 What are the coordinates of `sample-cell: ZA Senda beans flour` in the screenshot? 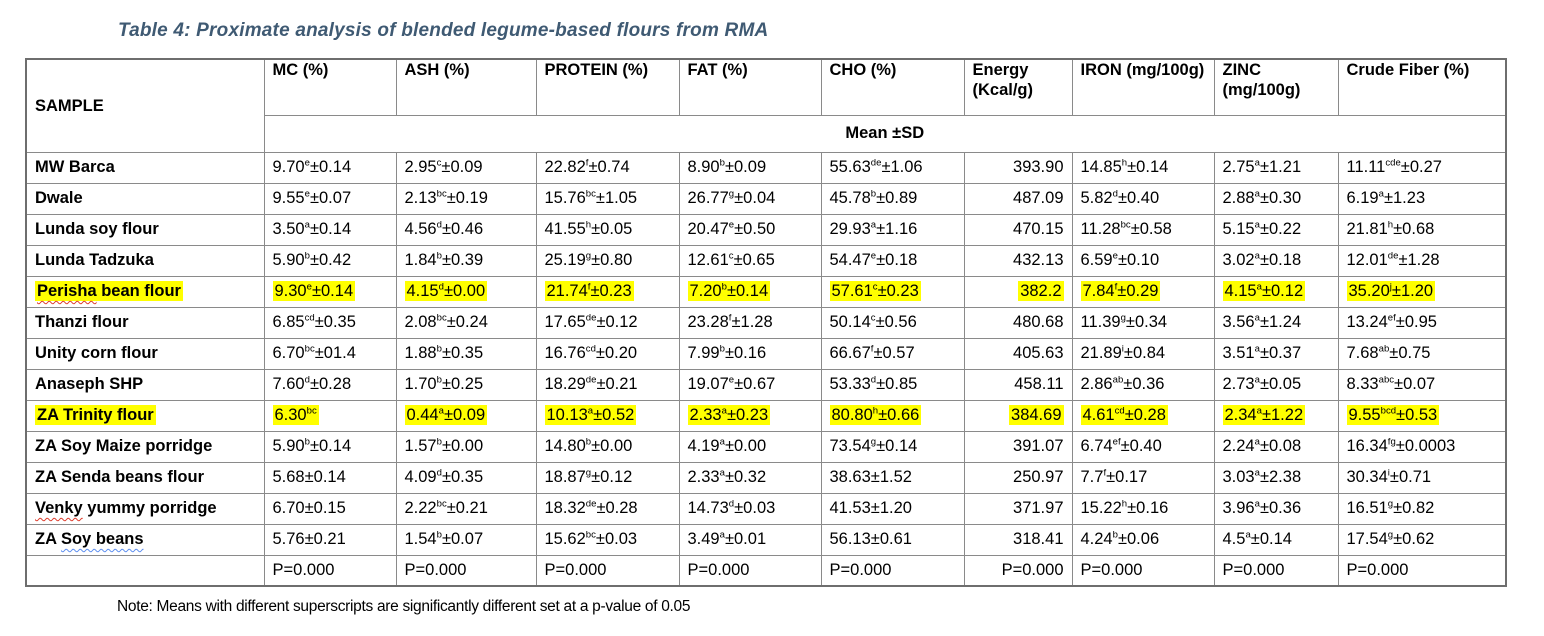 It's located at (145, 477).